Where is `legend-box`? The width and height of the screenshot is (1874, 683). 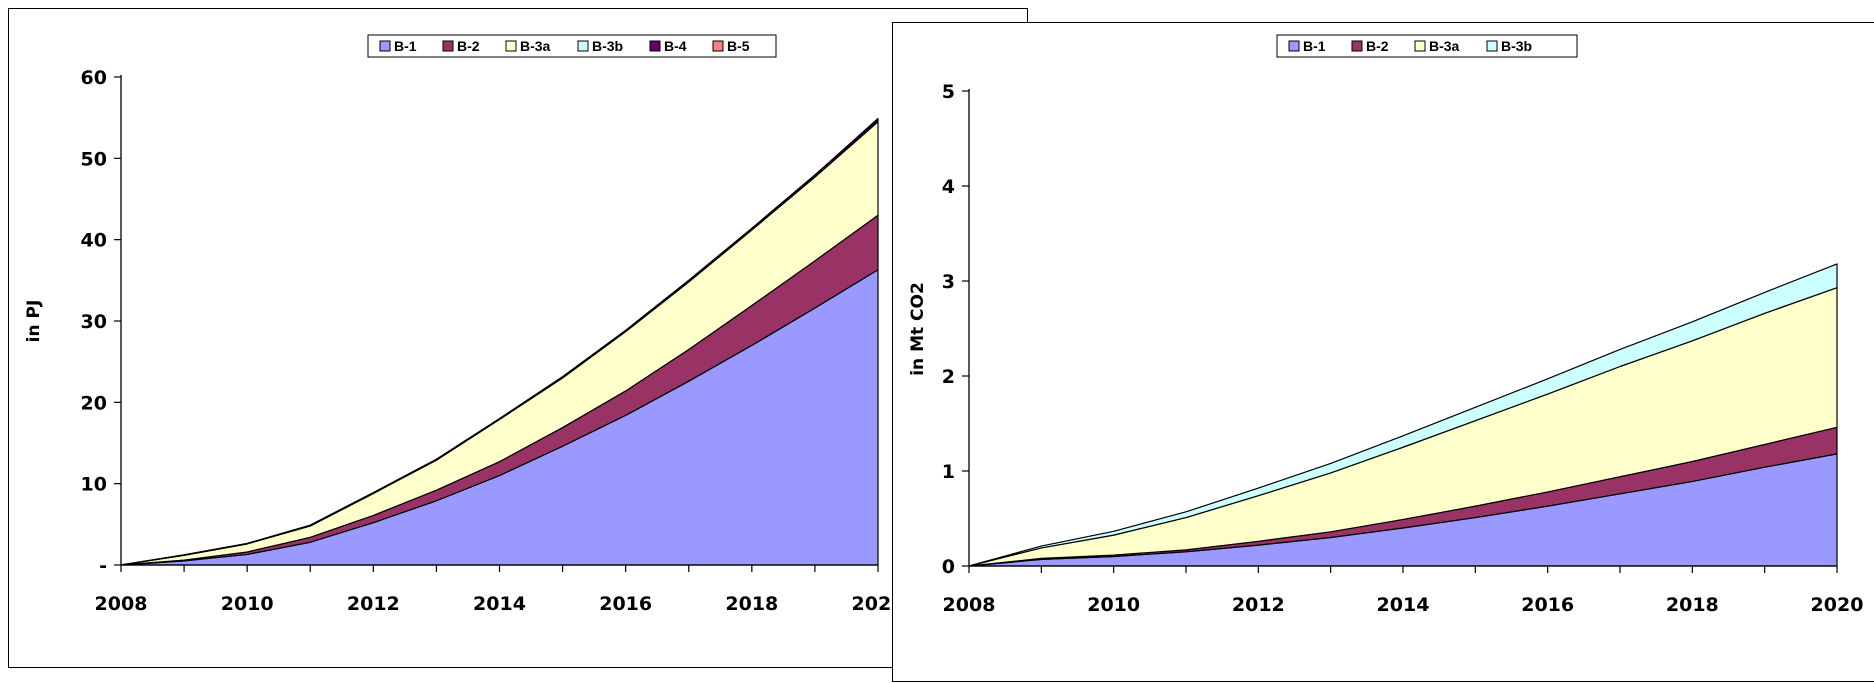 legend-box is located at coordinates (572, 46).